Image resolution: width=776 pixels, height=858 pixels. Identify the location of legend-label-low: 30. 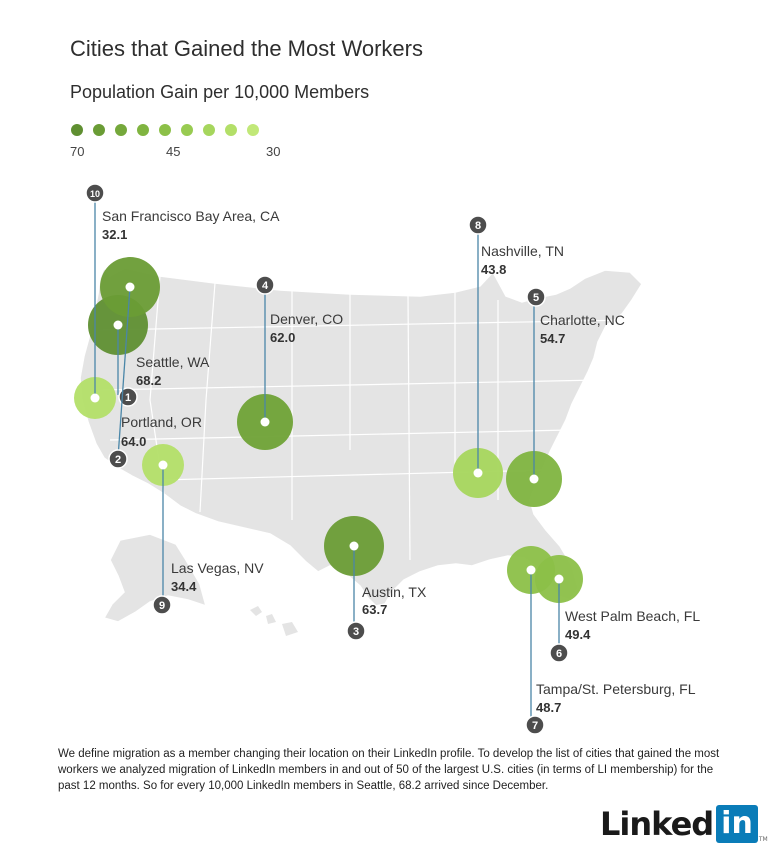
(273, 151).